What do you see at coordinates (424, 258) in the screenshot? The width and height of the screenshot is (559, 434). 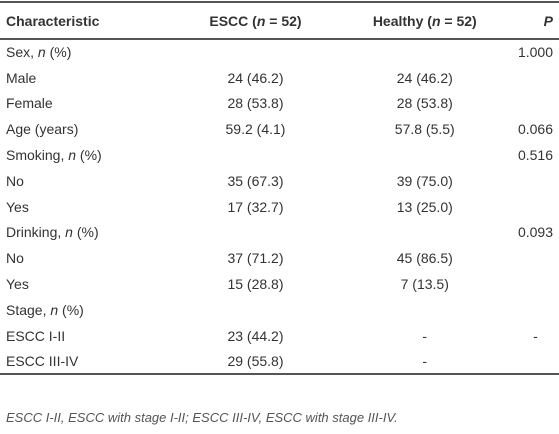 I see `cell-healthy: 45 (86.5)` at bounding box center [424, 258].